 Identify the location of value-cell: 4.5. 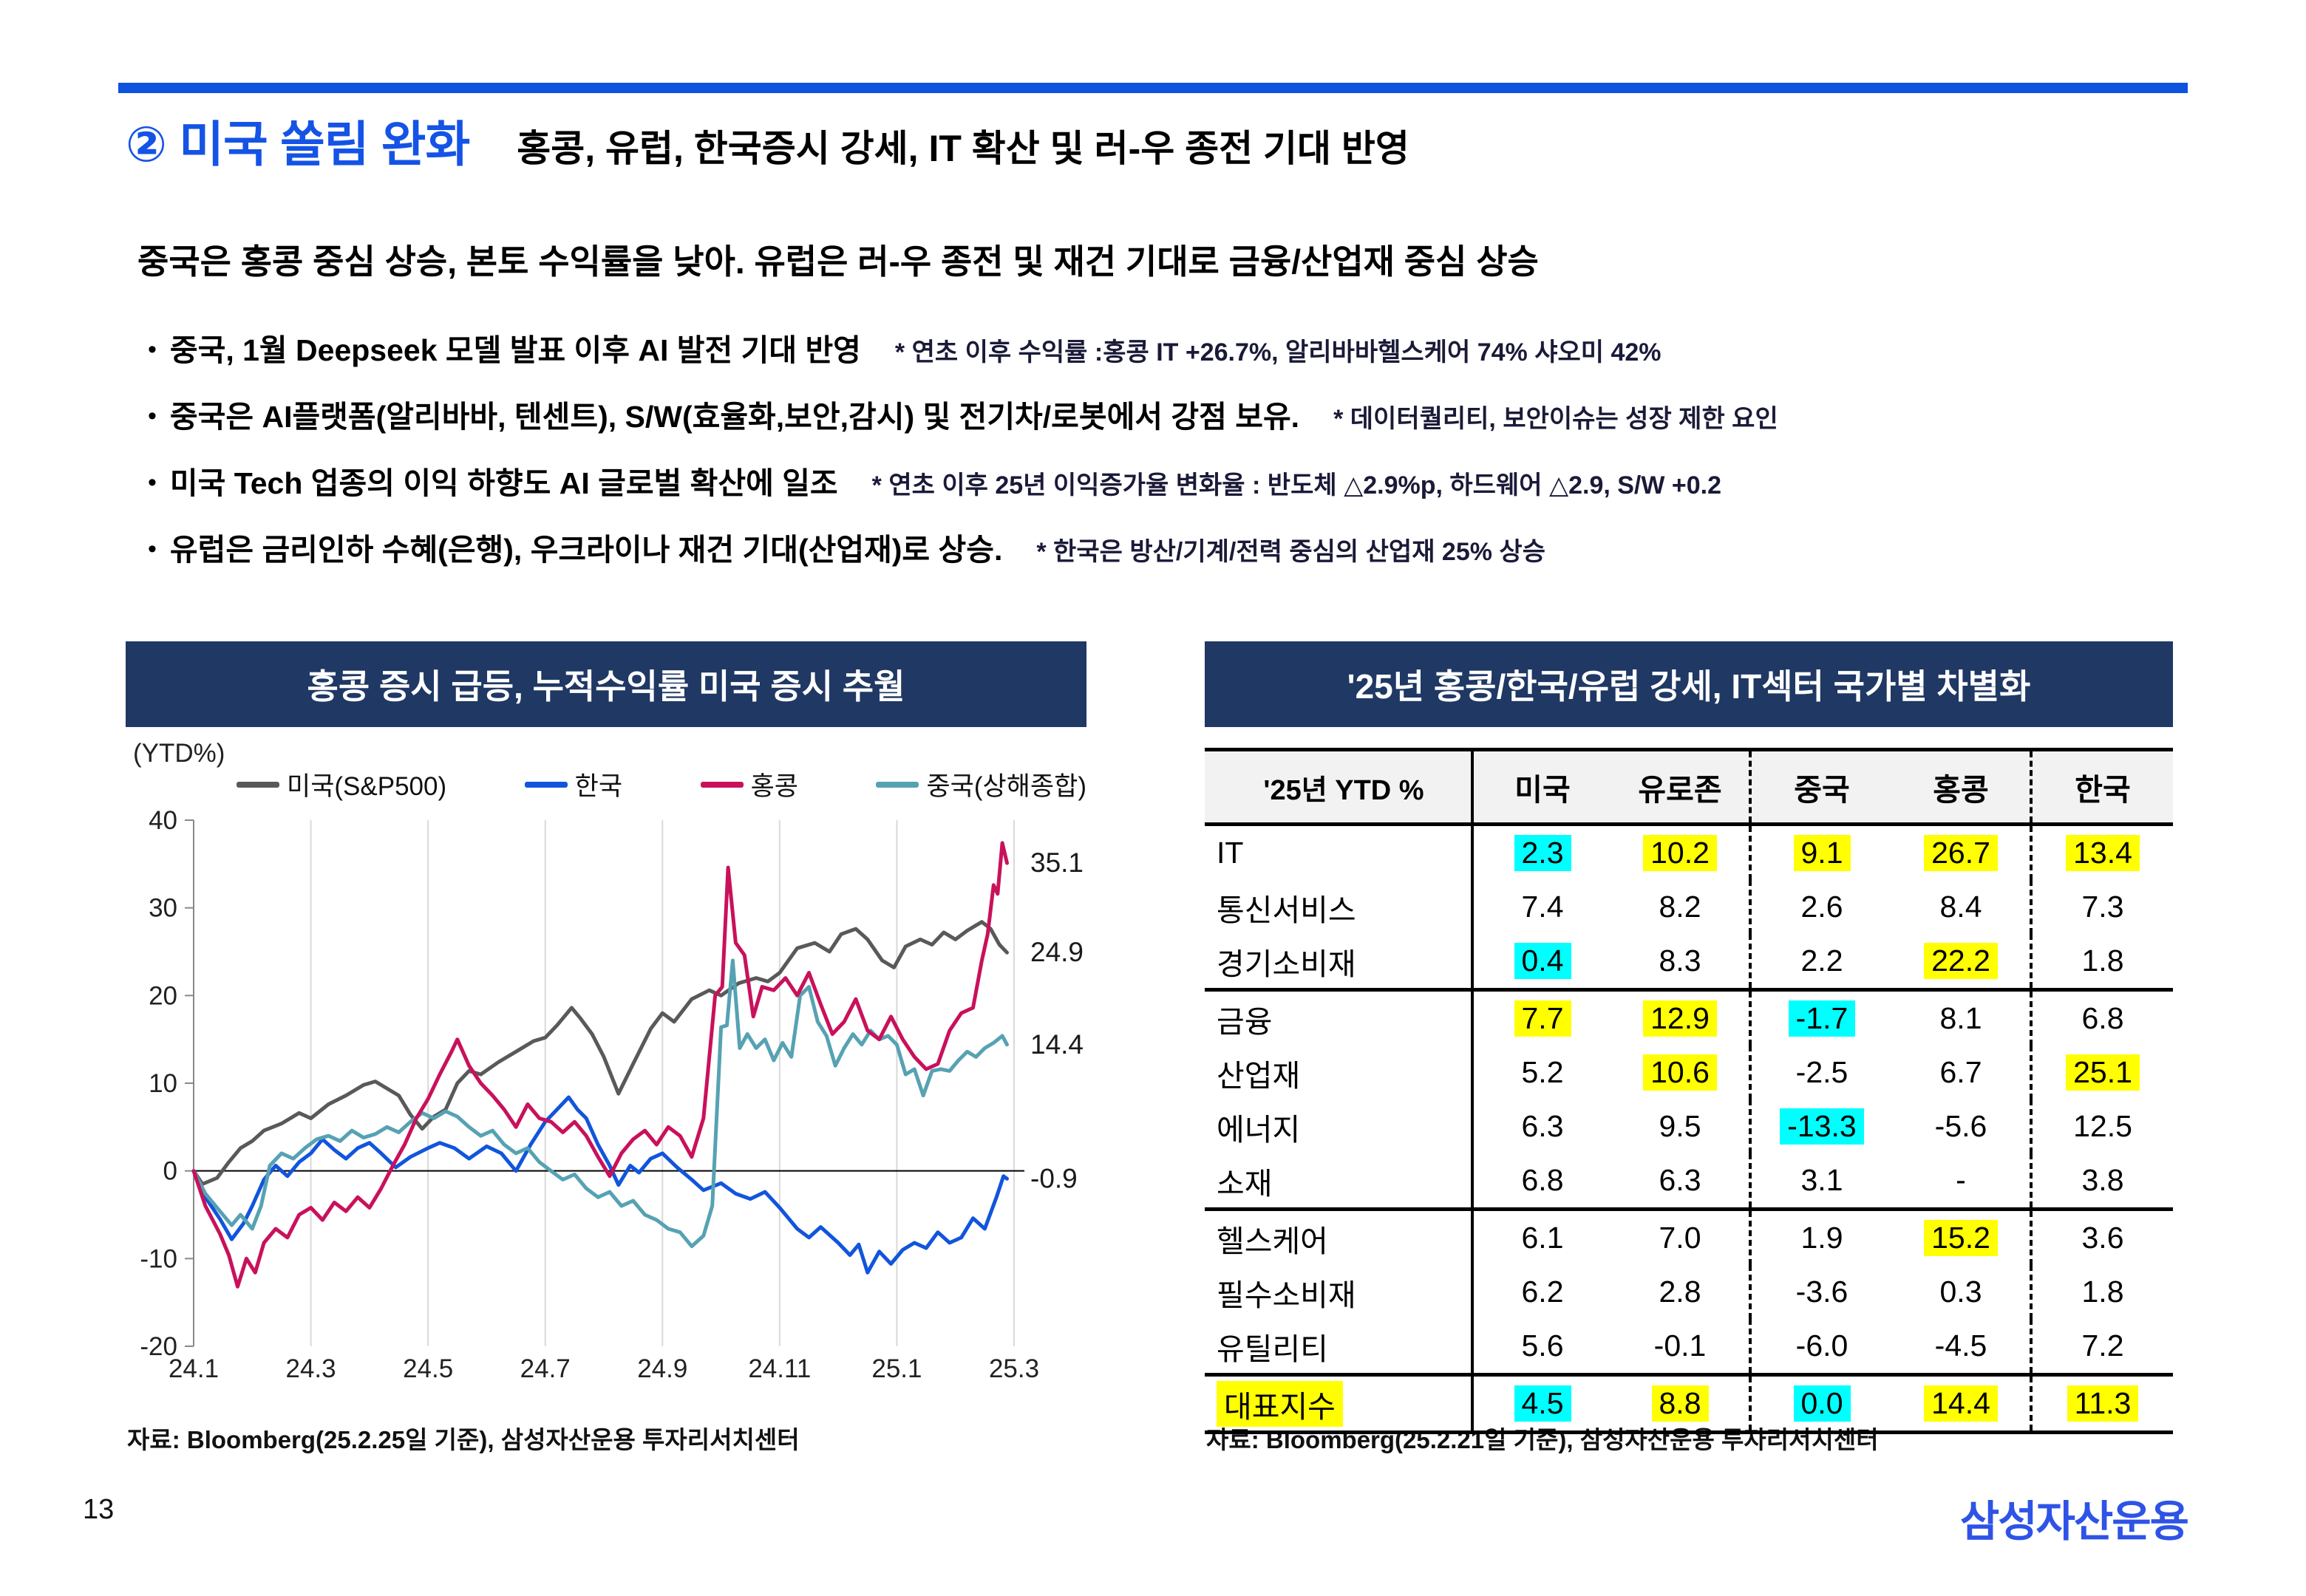
(1541, 1403).